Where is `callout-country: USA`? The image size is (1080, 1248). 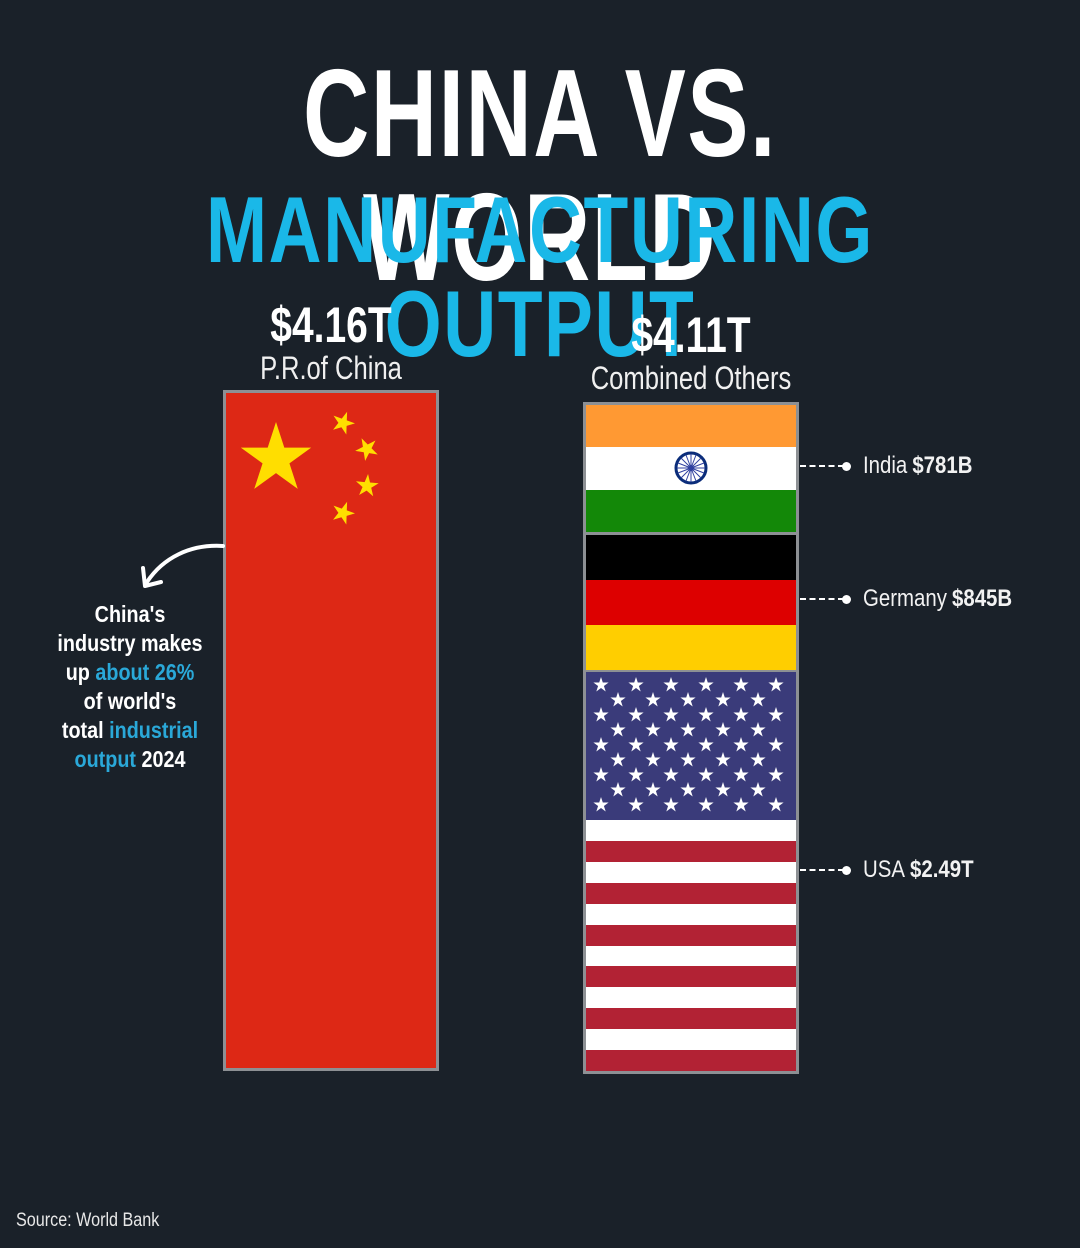 callout-country: USA is located at coordinates (884, 869).